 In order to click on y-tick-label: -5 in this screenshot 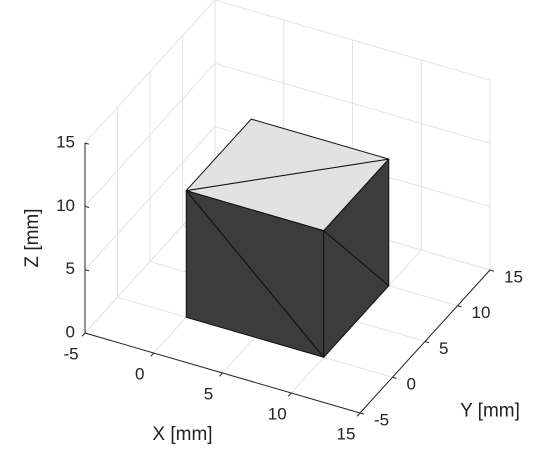, I will do `click(381, 419)`.